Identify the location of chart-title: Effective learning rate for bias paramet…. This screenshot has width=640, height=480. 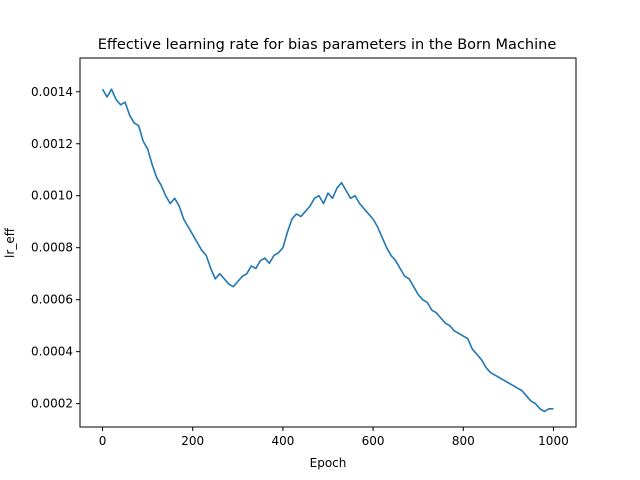
(327, 45).